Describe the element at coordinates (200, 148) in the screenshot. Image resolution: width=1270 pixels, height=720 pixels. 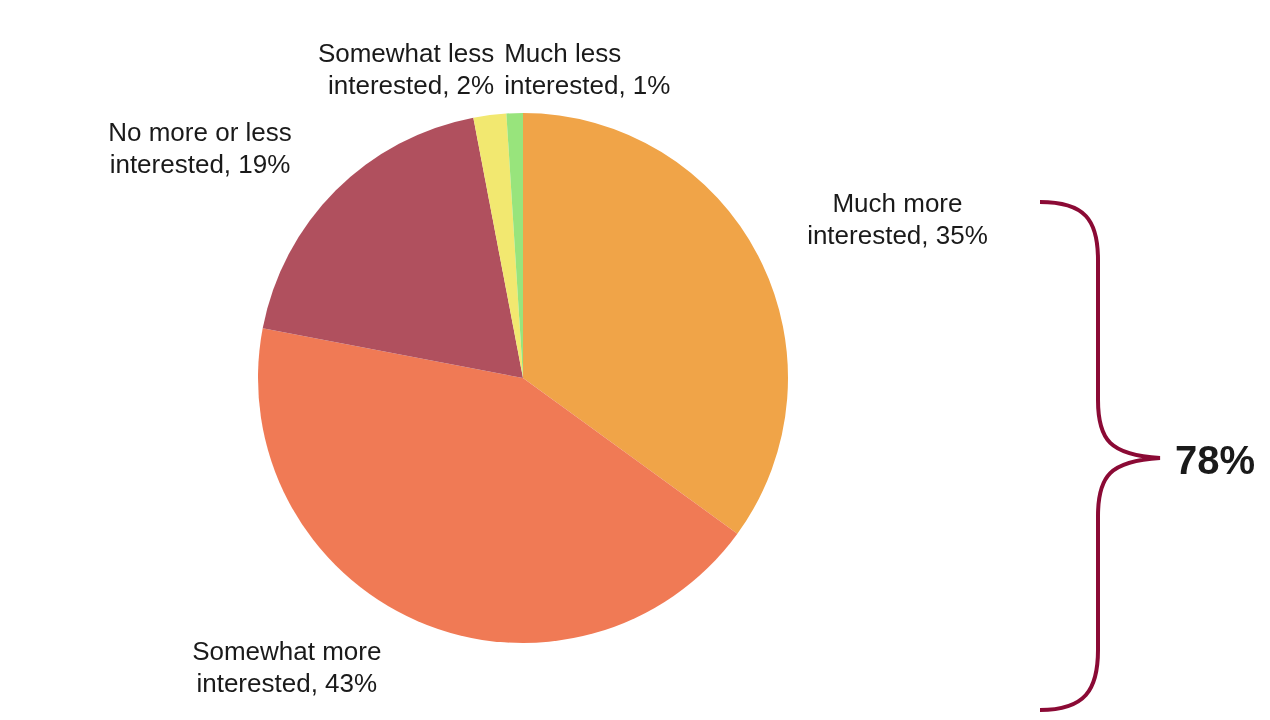
I see `slice-label: No more or less interested, 19%` at that location.